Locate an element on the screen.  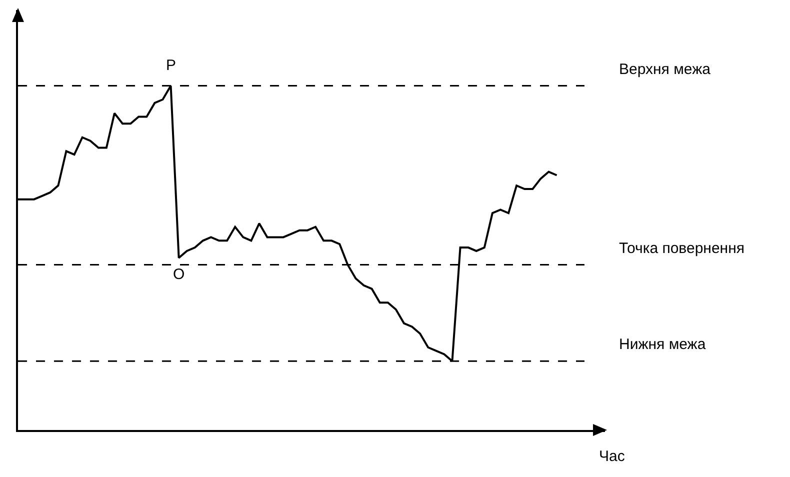
x-axis-title: Час is located at coordinates (612, 456).